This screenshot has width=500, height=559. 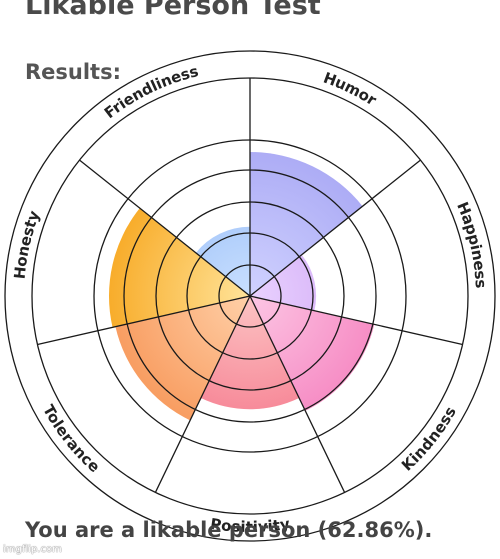 What do you see at coordinates (179, 268) in the screenshot?
I see `sector-honesty` at bounding box center [179, 268].